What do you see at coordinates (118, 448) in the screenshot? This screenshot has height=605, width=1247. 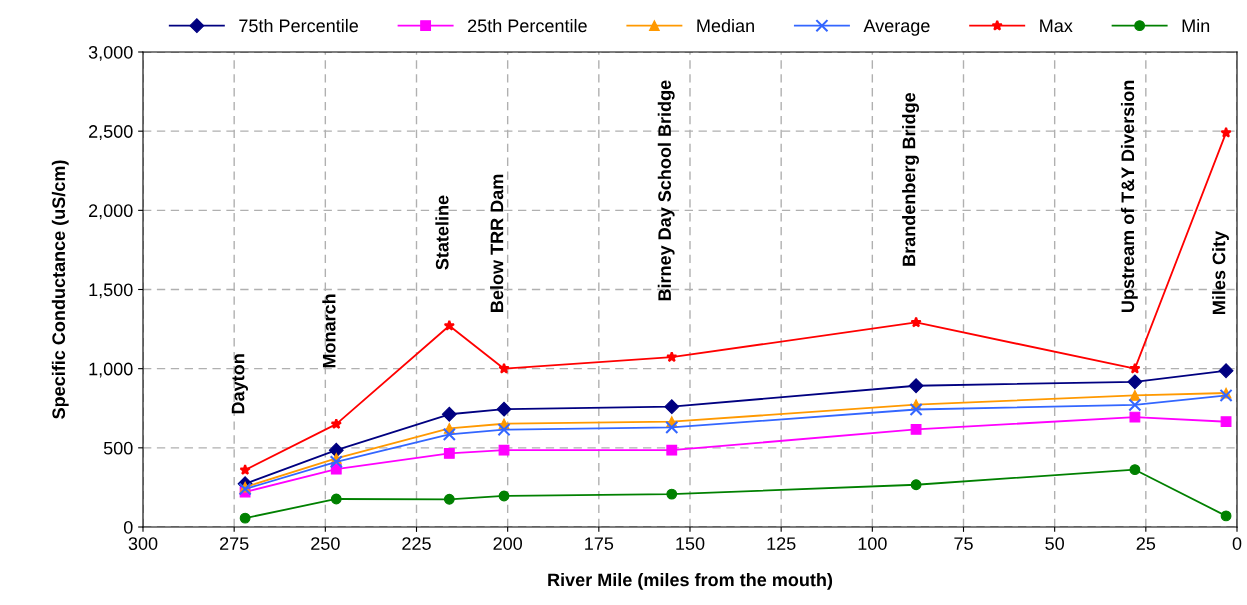 I see `y-tick-label: 500` at bounding box center [118, 448].